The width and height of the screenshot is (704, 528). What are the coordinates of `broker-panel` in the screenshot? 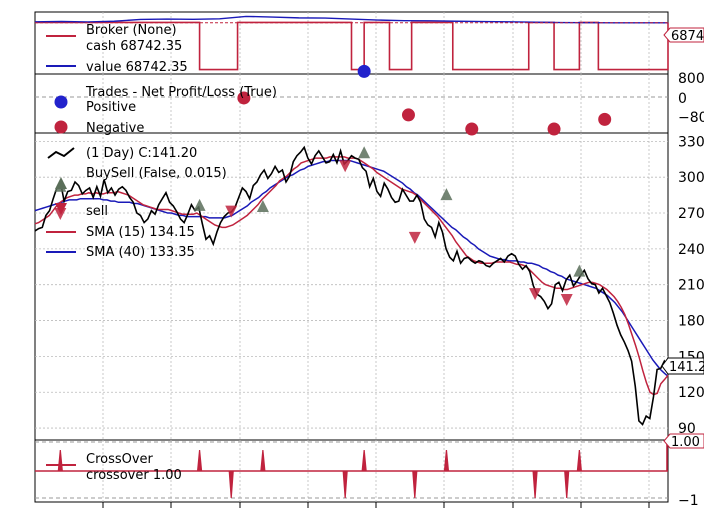 It's located at (351, 43).